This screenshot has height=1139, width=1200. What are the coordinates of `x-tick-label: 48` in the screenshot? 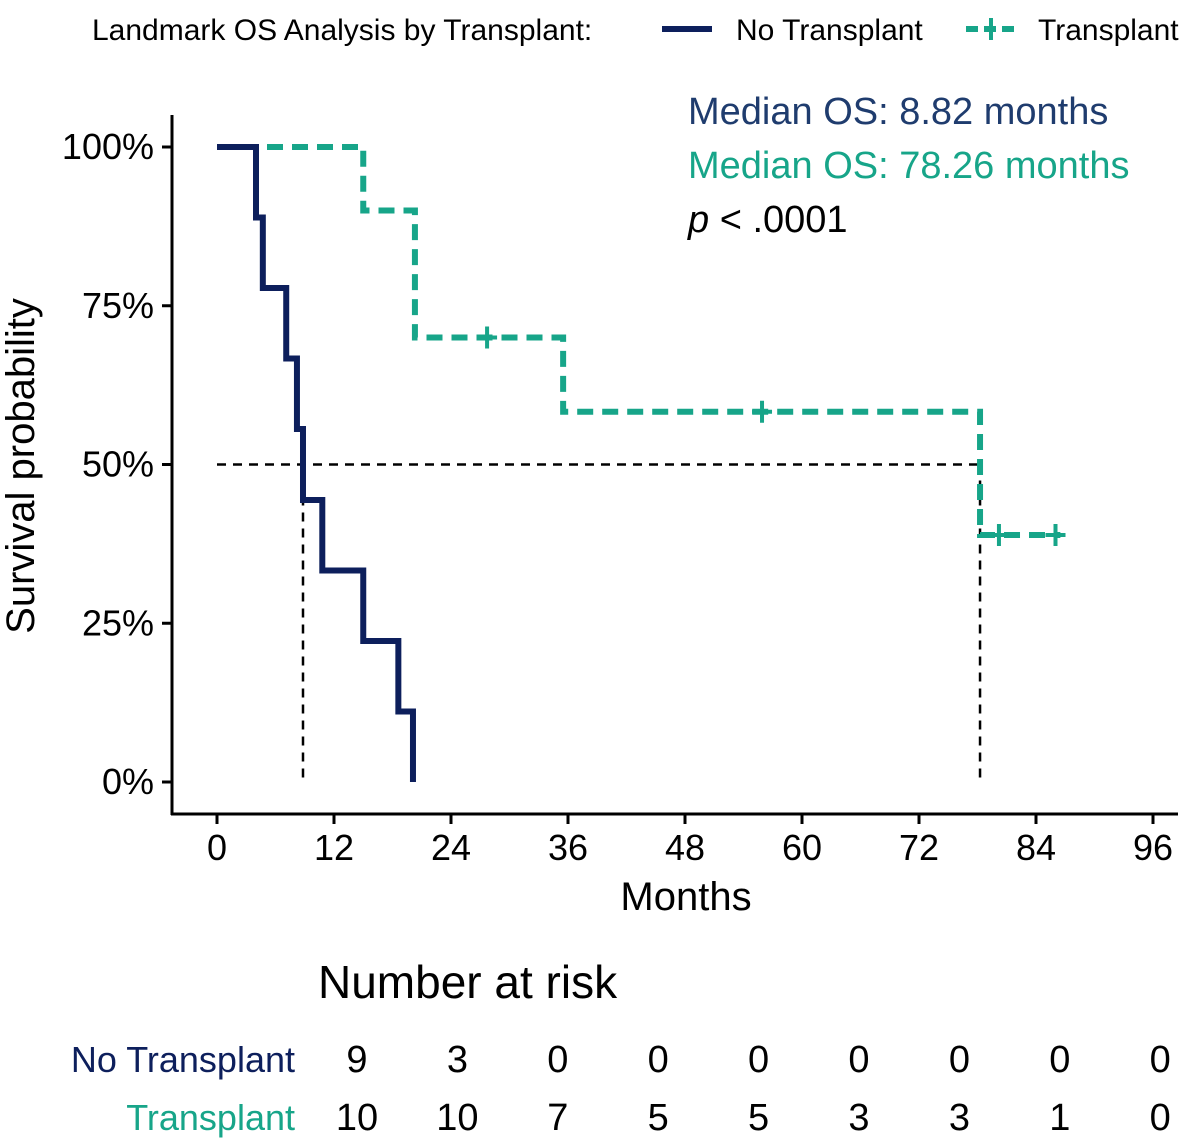 It's located at (685, 847).